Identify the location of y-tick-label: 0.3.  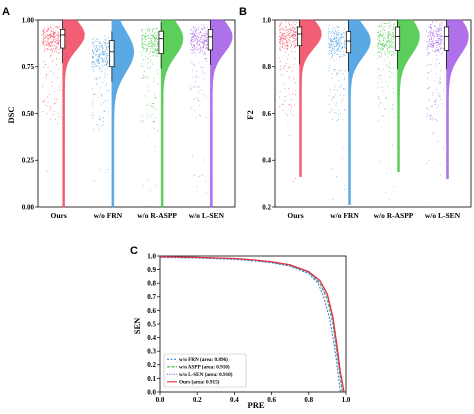
(151, 352).